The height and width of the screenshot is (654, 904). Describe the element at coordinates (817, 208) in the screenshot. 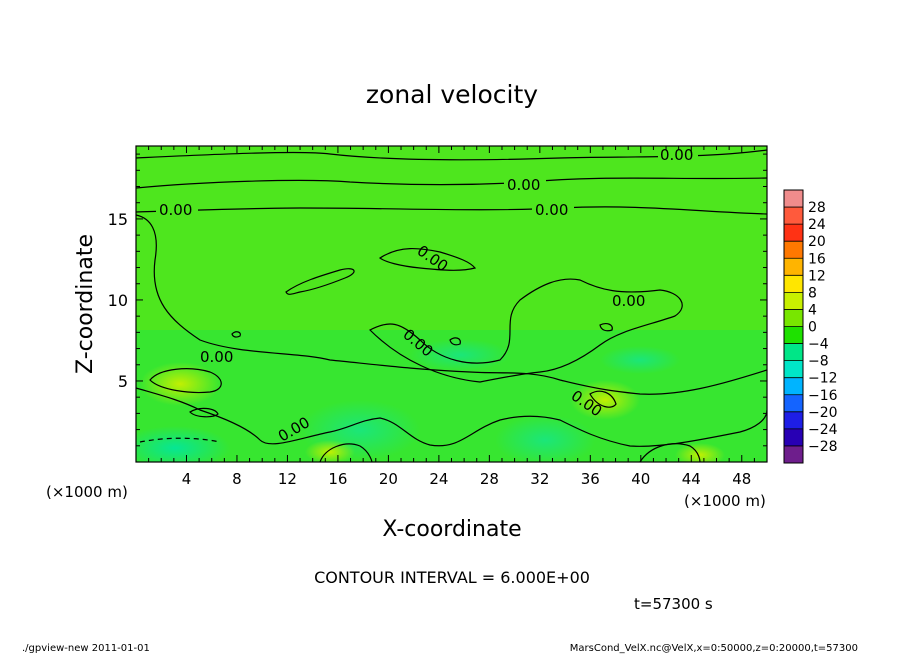

I see `colorbar-label: 28` at that location.